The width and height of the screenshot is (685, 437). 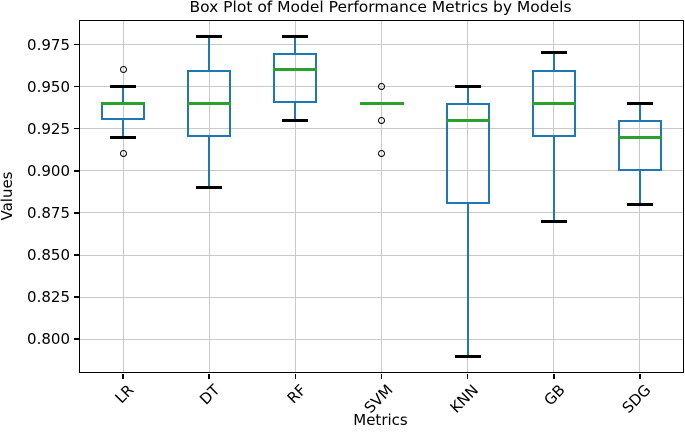 I want to click on y-tick-label-text: 0.900, so click(x=48, y=170).